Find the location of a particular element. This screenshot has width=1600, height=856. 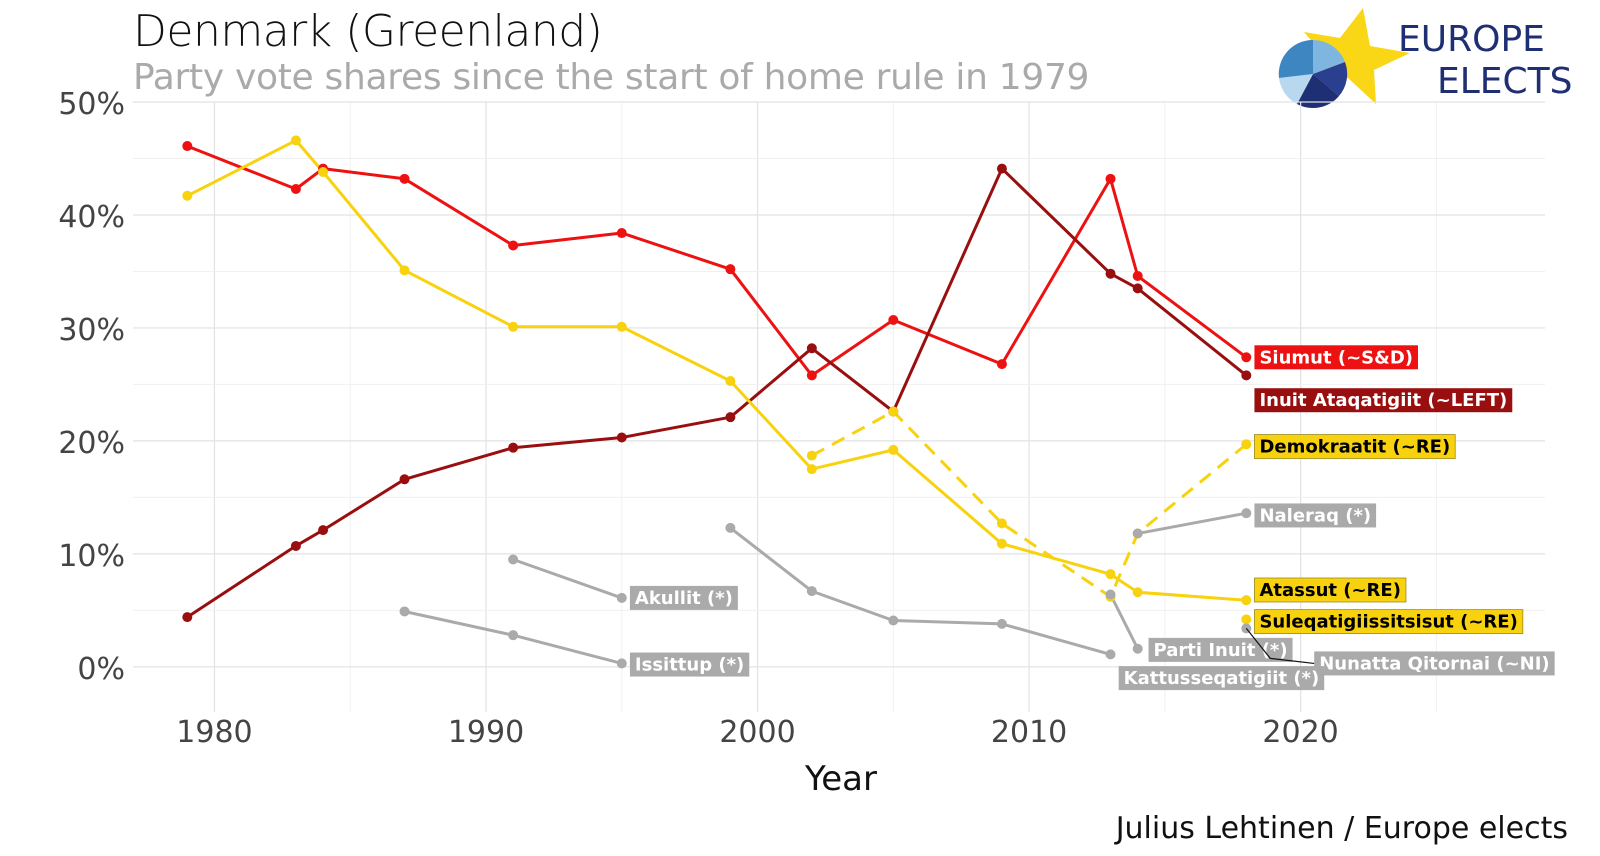

series-label-text: Demokraatit (~RE) is located at coordinates (1354, 447).